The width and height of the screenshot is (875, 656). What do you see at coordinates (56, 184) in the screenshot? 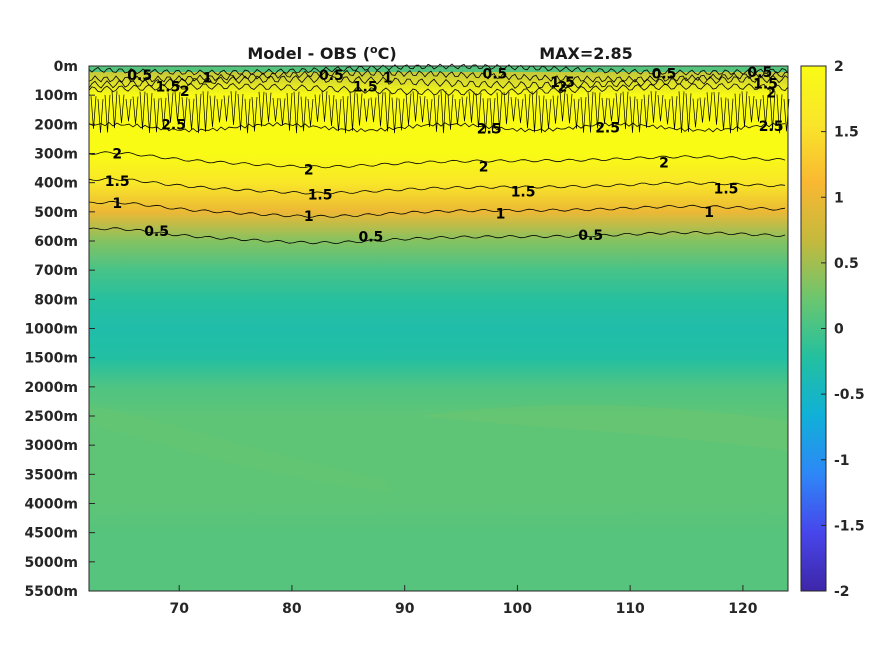
I see `y-tick-label: 400m` at bounding box center [56, 184].